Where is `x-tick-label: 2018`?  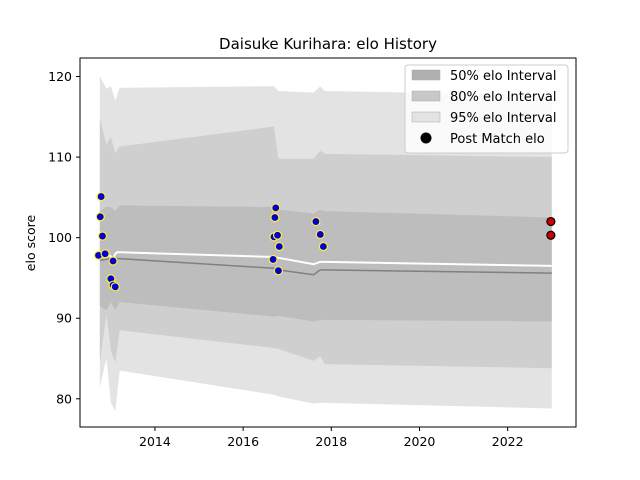 x-tick-label: 2018 is located at coordinates (331, 441).